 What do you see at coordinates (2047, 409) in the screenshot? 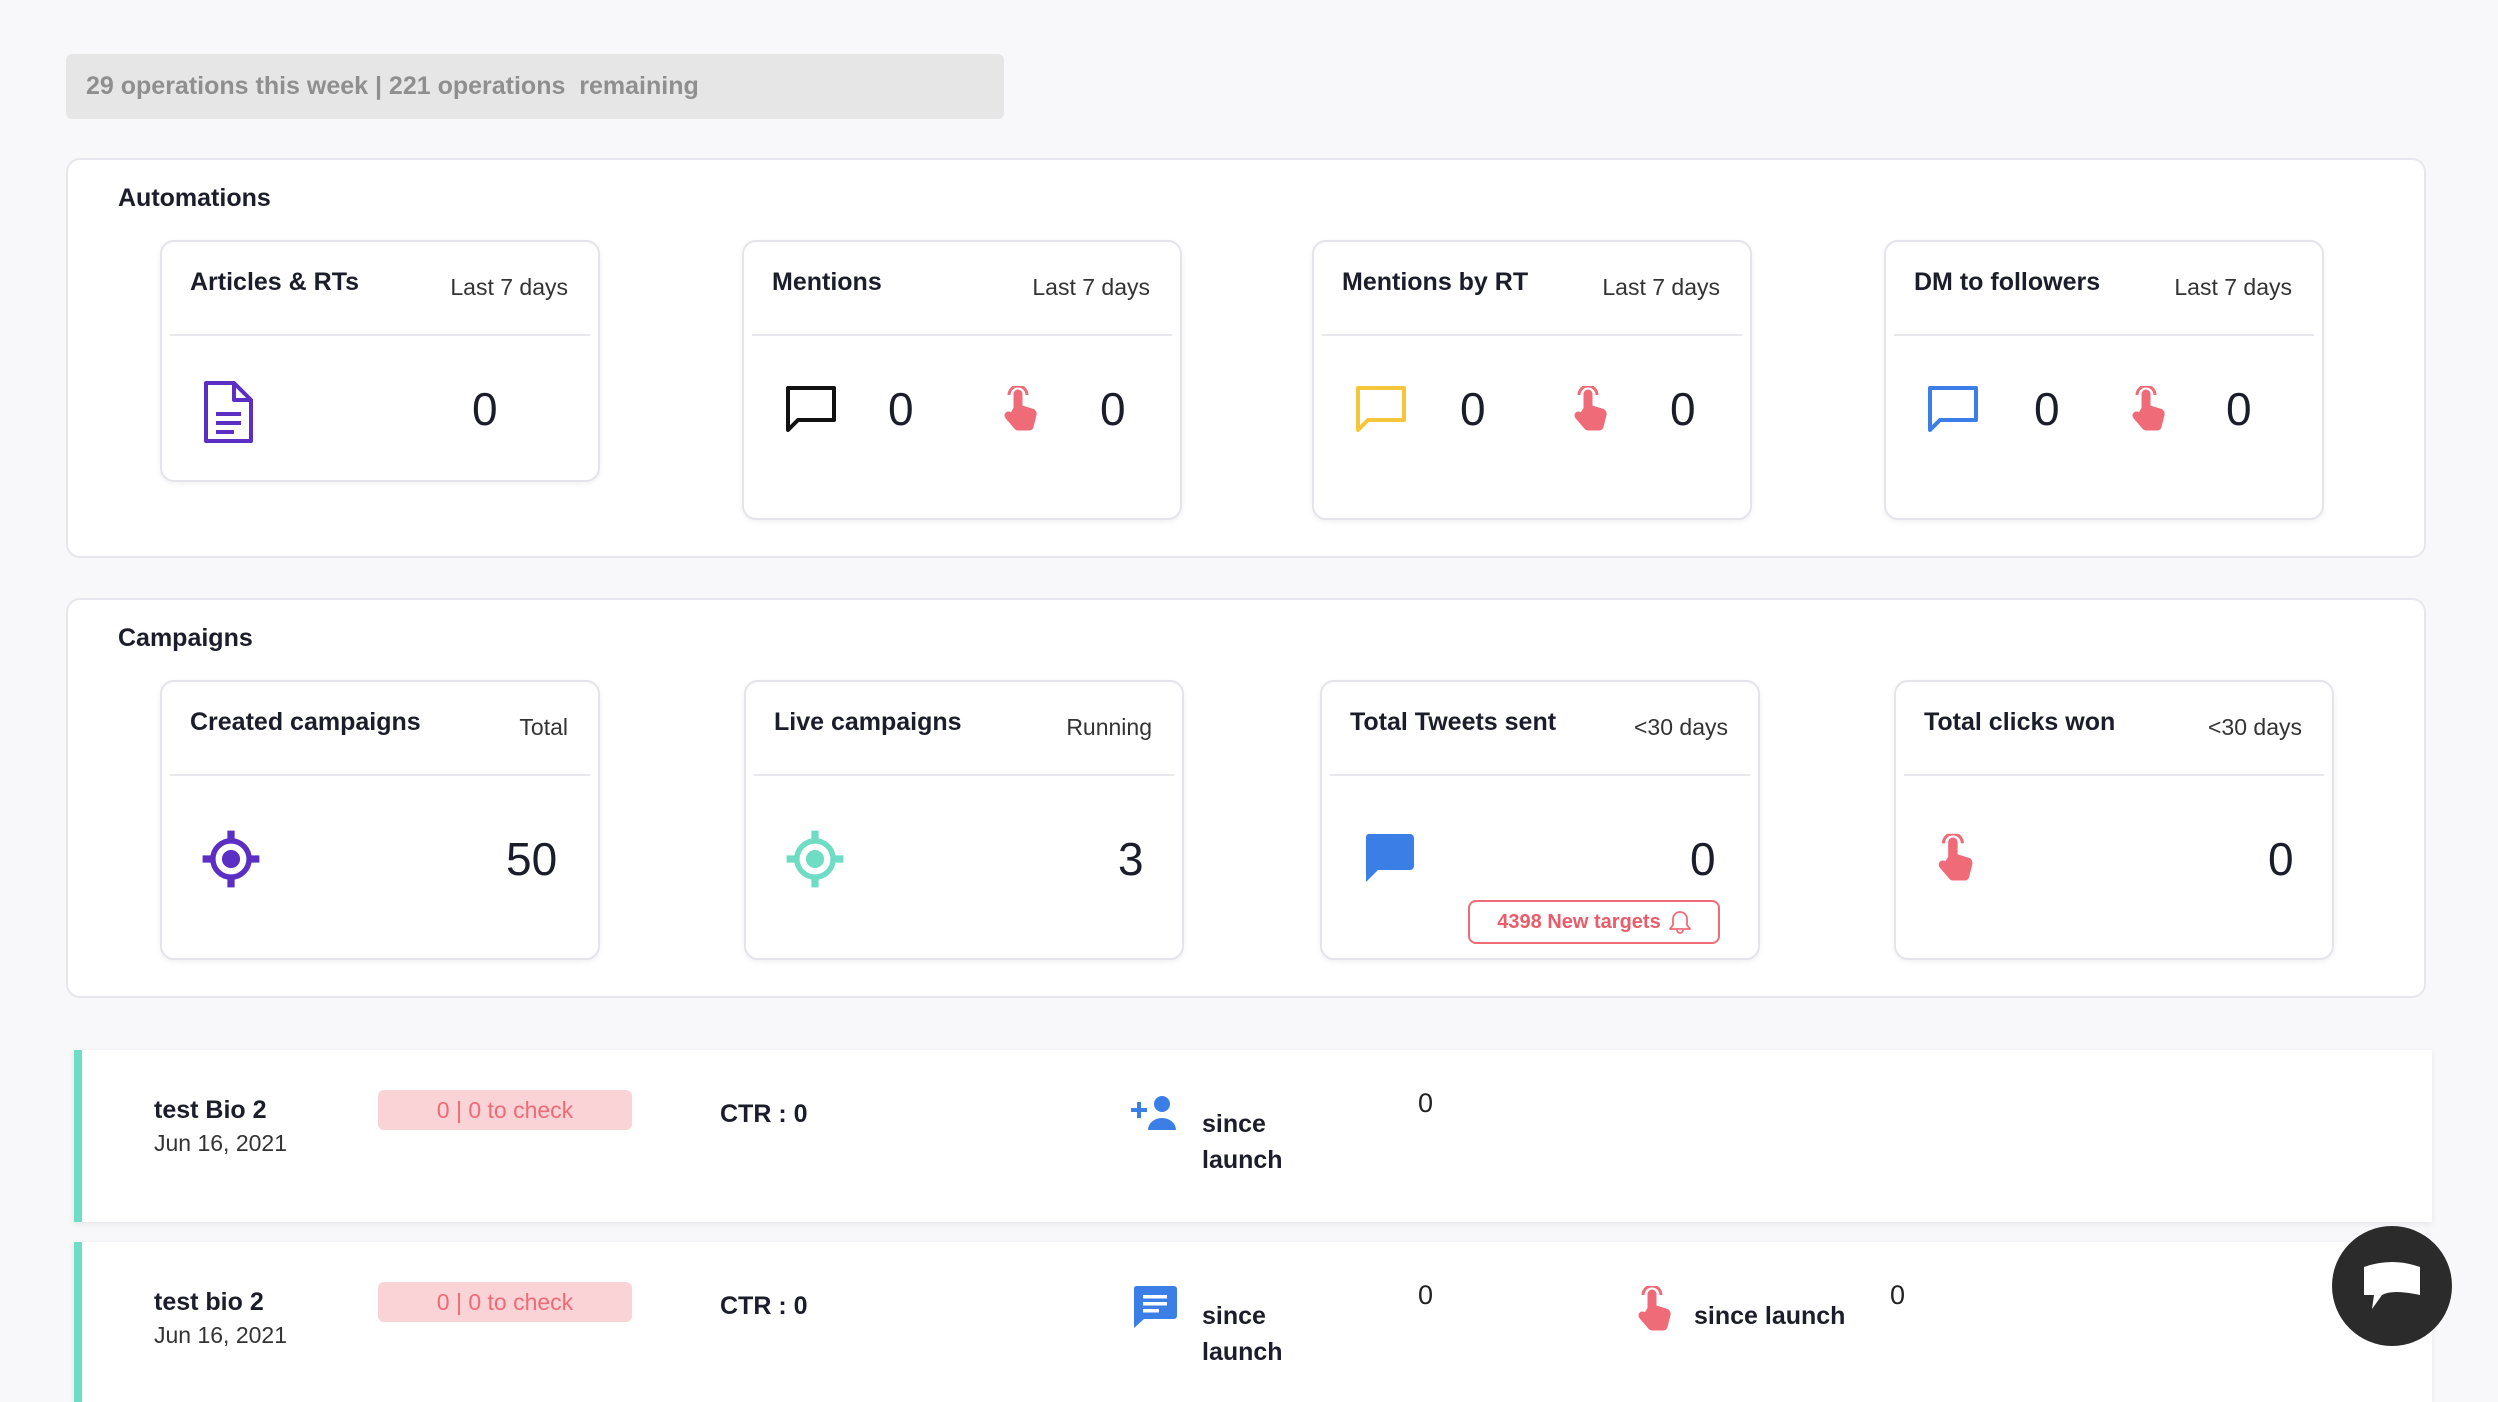
I see `dm-count: 0` at bounding box center [2047, 409].